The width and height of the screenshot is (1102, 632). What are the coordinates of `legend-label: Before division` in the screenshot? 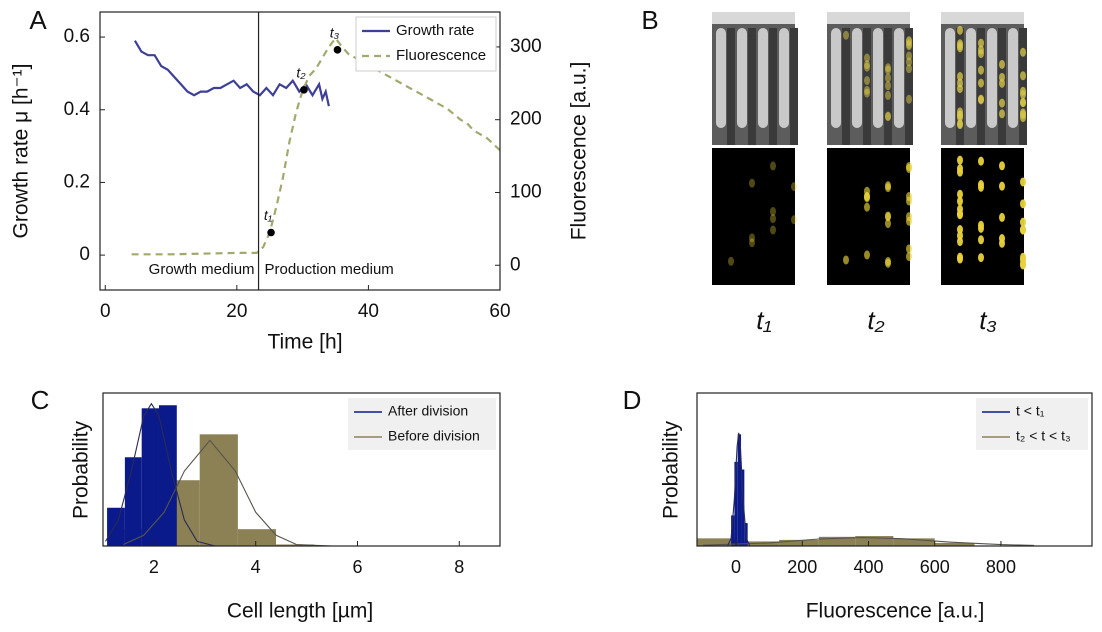 It's located at (434, 436).